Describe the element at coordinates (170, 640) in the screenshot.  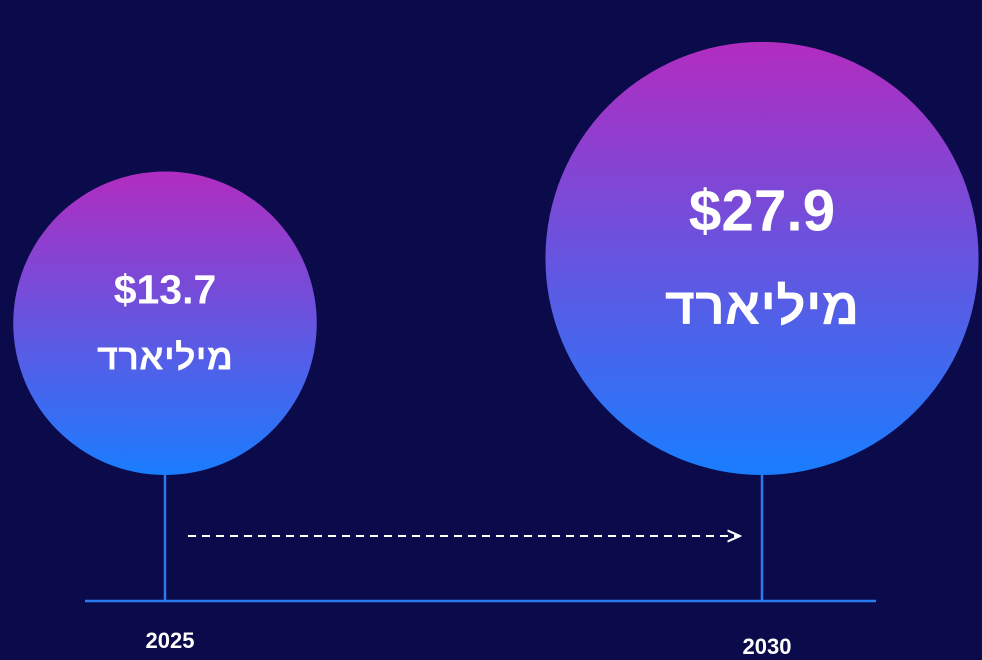
I see `x-tick-label: 2025` at that location.